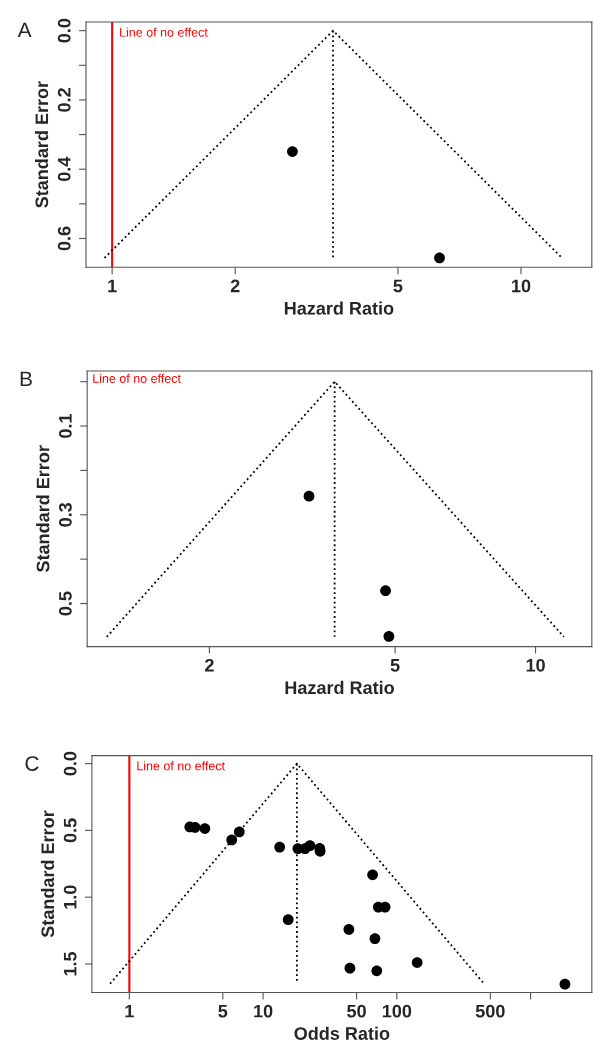 The width and height of the screenshot is (593, 1048). Describe the element at coordinates (356, 1011) in the screenshot. I see `x-tick-label: 50` at that location.